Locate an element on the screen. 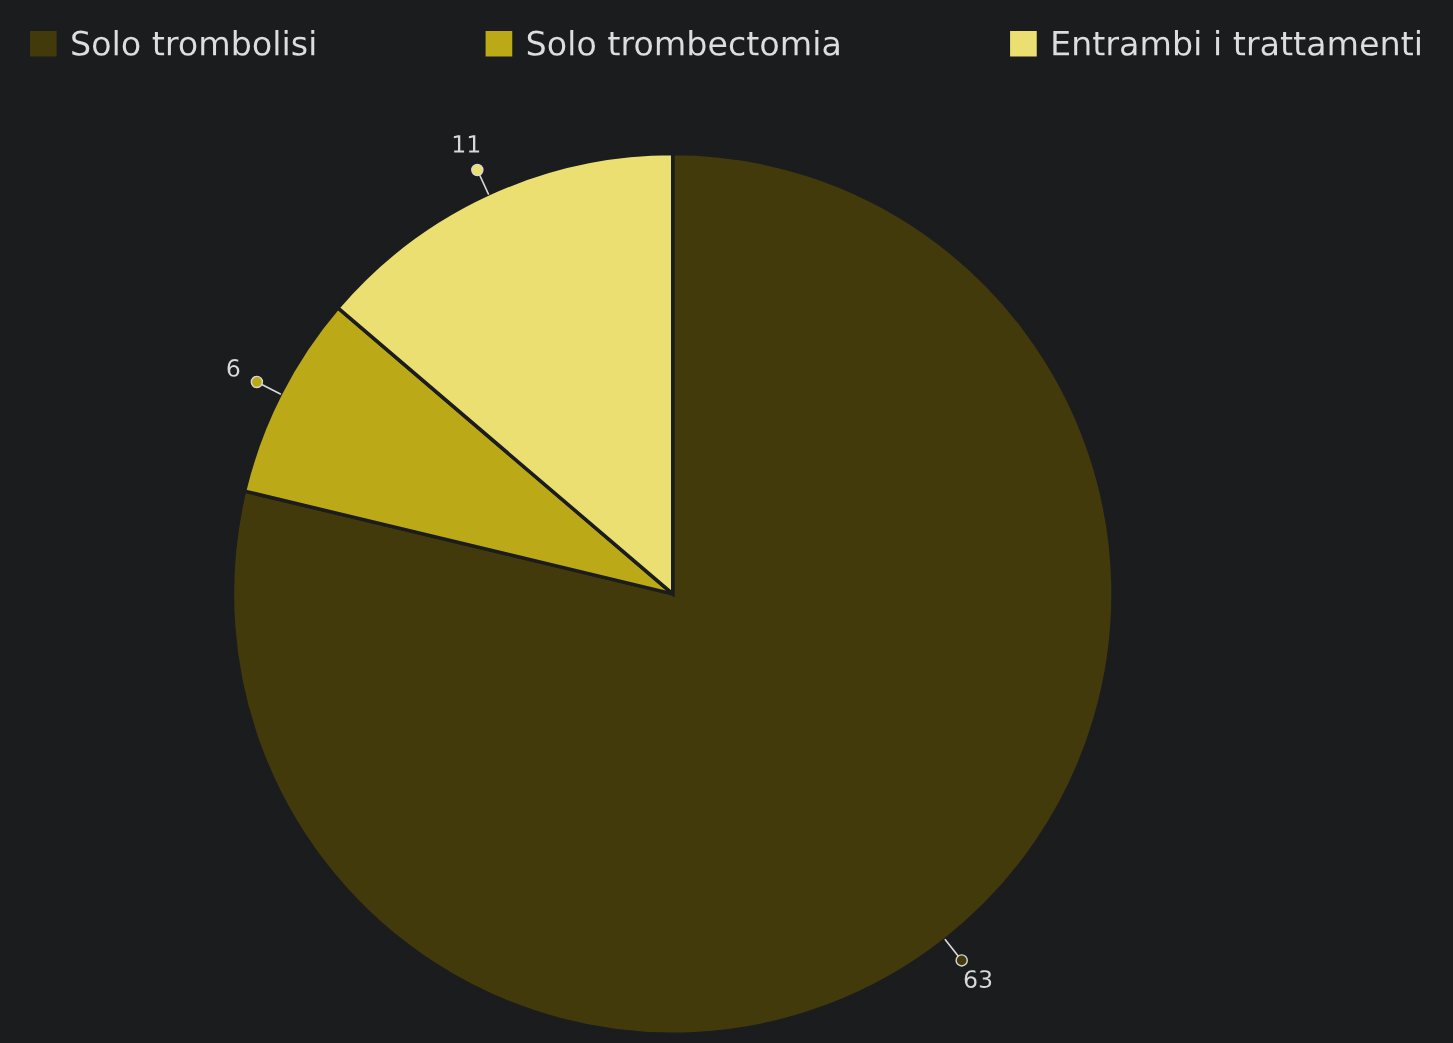  data-label: 11 is located at coordinates (466, 144).